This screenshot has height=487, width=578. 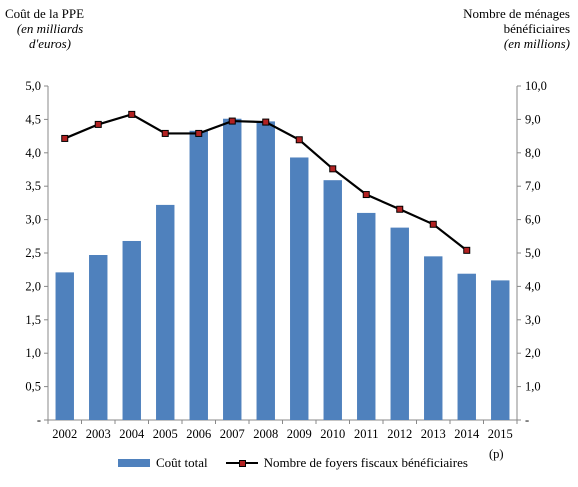 What do you see at coordinates (232, 434) in the screenshot?
I see `x-tick-label: 2007` at bounding box center [232, 434].